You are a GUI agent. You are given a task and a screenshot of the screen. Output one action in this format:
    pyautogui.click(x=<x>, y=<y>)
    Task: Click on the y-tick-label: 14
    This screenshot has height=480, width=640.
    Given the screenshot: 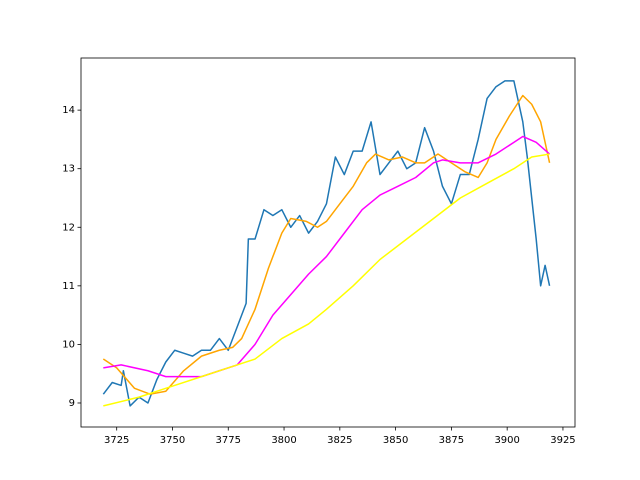 What is the action you would take?
    pyautogui.click(x=68, y=110)
    